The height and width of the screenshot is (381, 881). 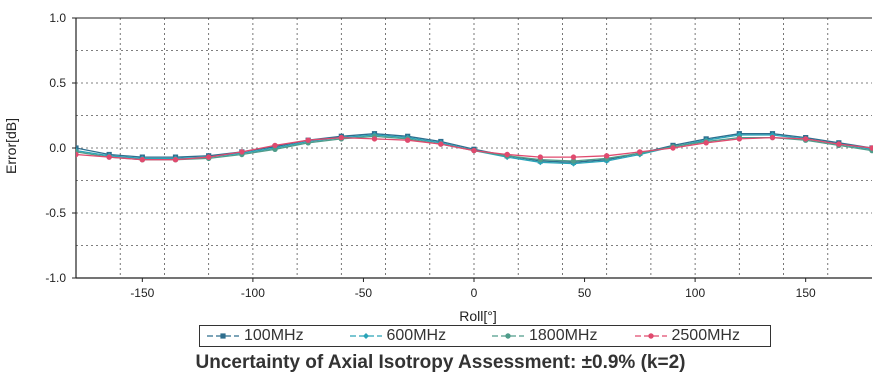 What do you see at coordinates (705, 335) in the screenshot?
I see `legend-label: 2500MHz` at bounding box center [705, 335].